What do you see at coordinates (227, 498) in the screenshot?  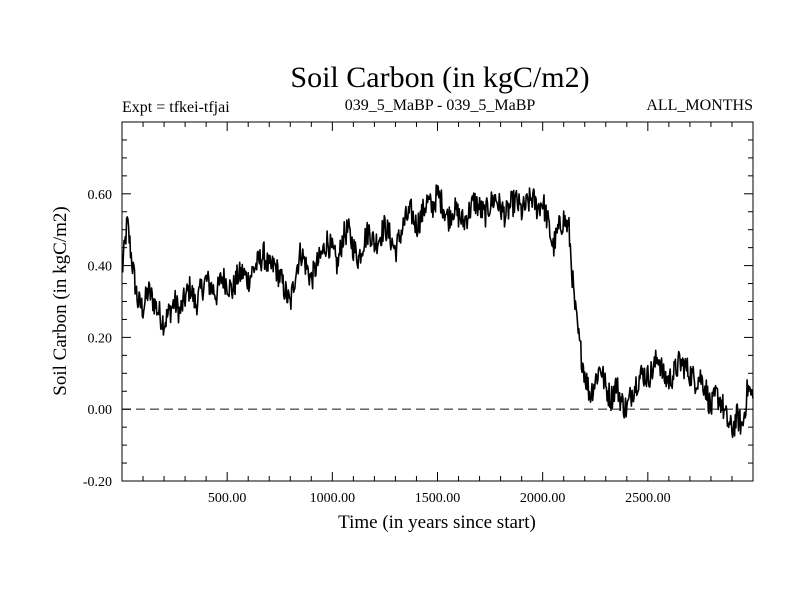 I see `x-tick-label: 500.00` at bounding box center [227, 498].